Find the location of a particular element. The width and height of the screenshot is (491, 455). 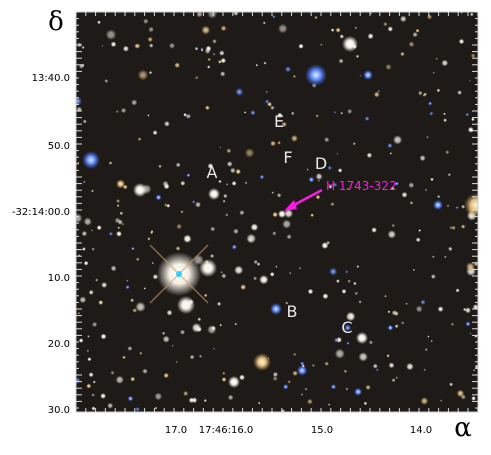

x-tick-label: 15.0 is located at coordinates (322, 430).